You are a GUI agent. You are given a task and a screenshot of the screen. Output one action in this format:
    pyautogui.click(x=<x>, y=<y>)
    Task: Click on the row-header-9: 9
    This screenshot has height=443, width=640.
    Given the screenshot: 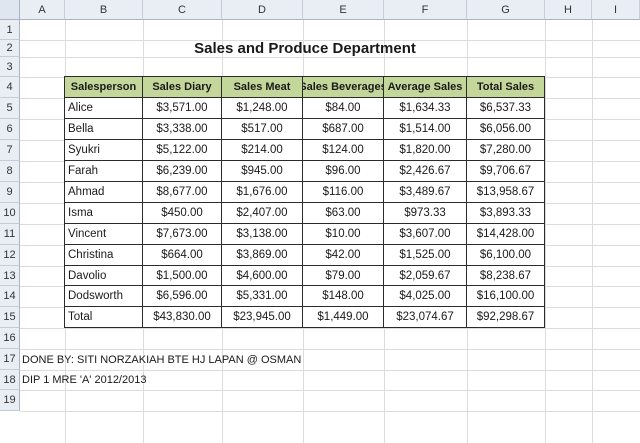 What is the action you would take?
    pyautogui.click(x=10, y=192)
    